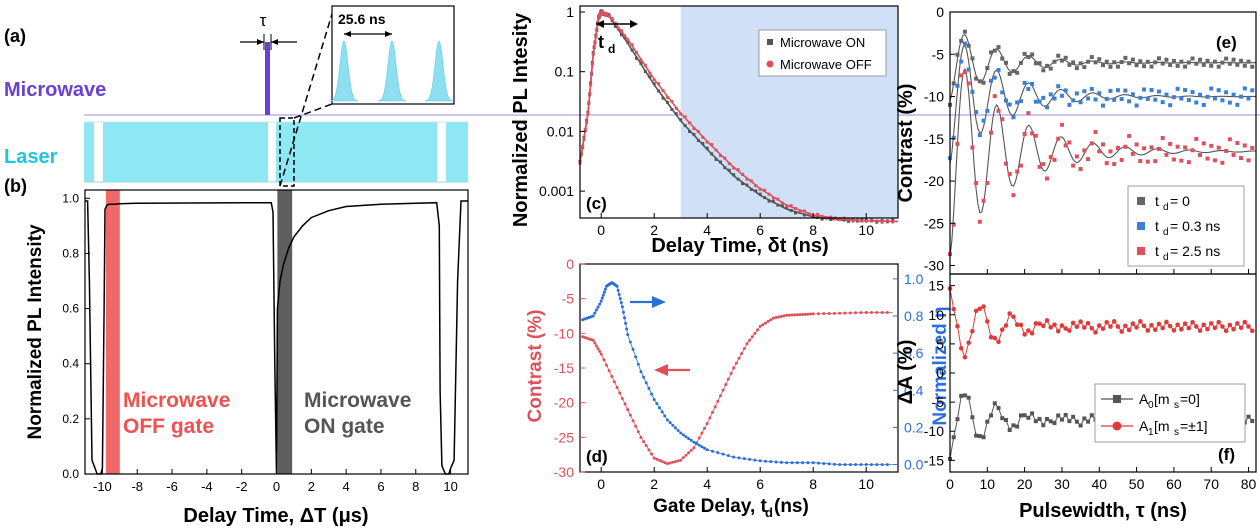  I want to click on y-tick-label-d-left: -15, so click(564, 368).